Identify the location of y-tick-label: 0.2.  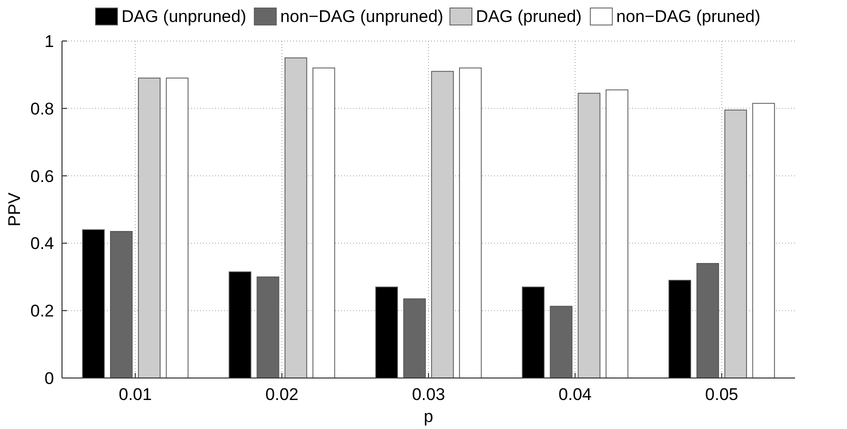
(42, 311).